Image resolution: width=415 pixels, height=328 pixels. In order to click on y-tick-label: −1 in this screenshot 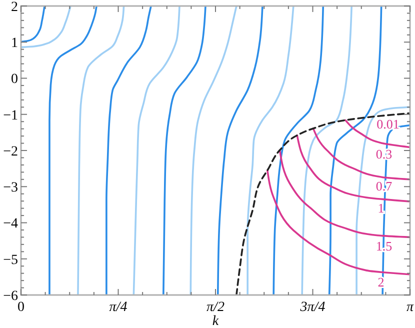, I will do `click(10, 116)`.